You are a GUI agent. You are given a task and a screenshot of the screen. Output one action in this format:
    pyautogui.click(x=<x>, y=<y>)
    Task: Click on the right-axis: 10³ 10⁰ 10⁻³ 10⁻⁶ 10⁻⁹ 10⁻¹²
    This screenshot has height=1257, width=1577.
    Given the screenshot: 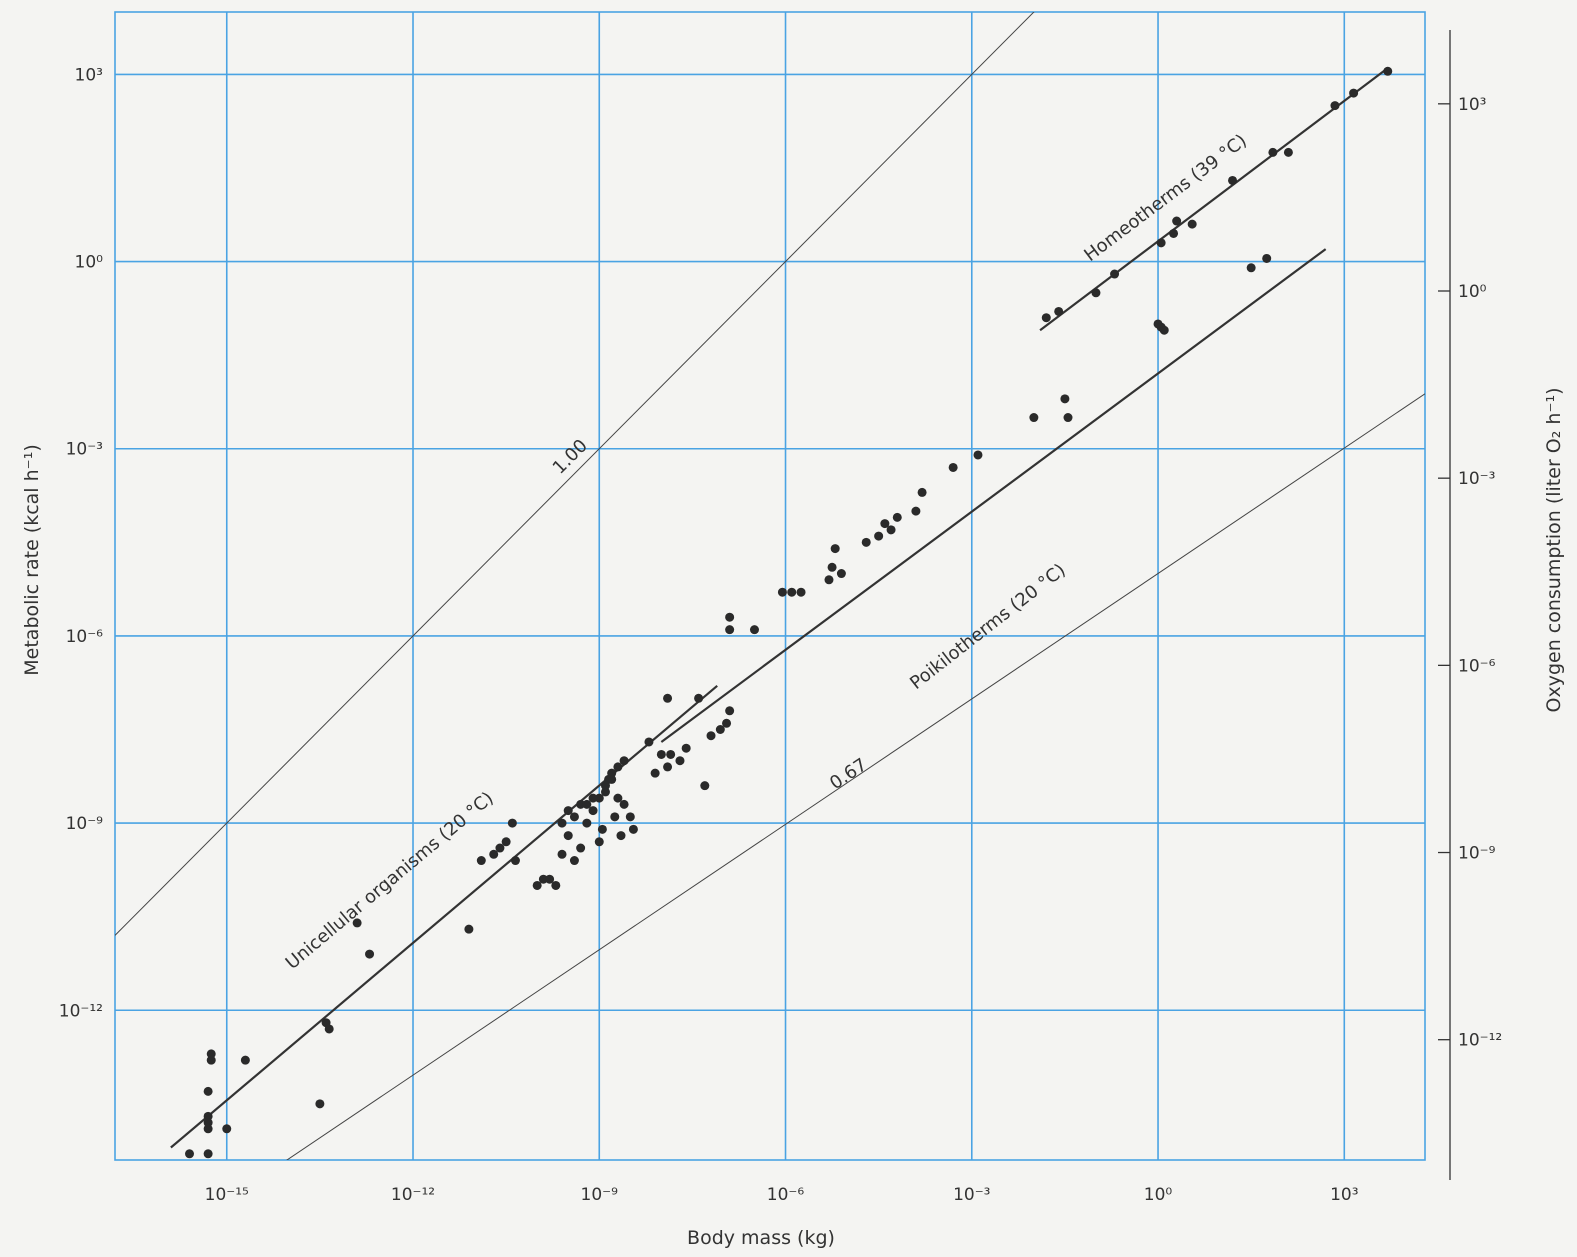 What is the action you would take?
    pyautogui.click(x=1470, y=605)
    